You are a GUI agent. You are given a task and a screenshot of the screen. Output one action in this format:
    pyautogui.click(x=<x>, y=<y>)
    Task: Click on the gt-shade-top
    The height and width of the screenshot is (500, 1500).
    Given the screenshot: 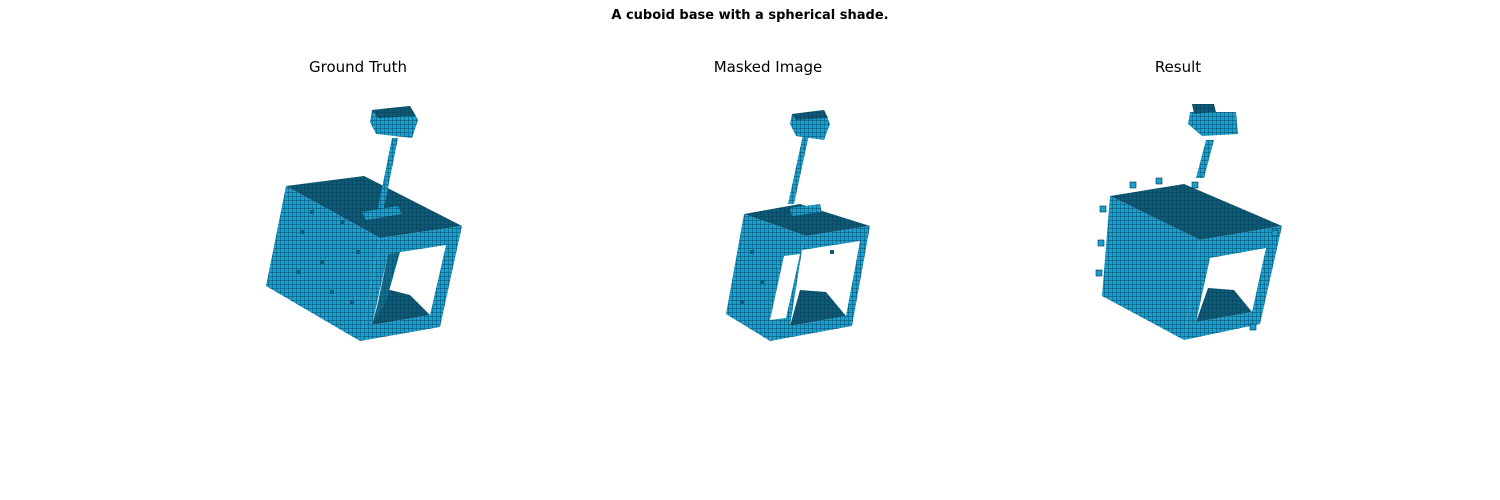 What is the action you would take?
    pyautogui.click(x=394, y=112)
    